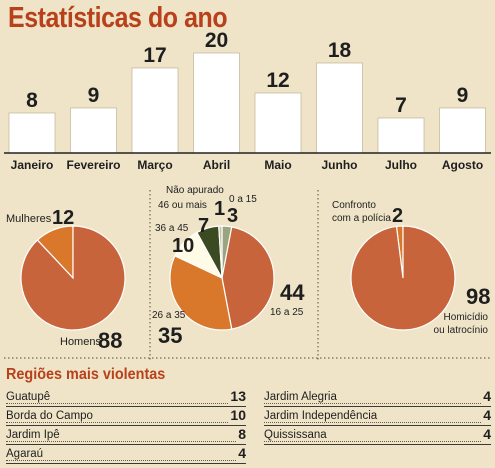 The width and height of the screenshot is (495, 468). What do you see at coordinates (126, 397) in the screenshot?
I see `region-row: Guatupê 13` at bounding box center [126, 397].